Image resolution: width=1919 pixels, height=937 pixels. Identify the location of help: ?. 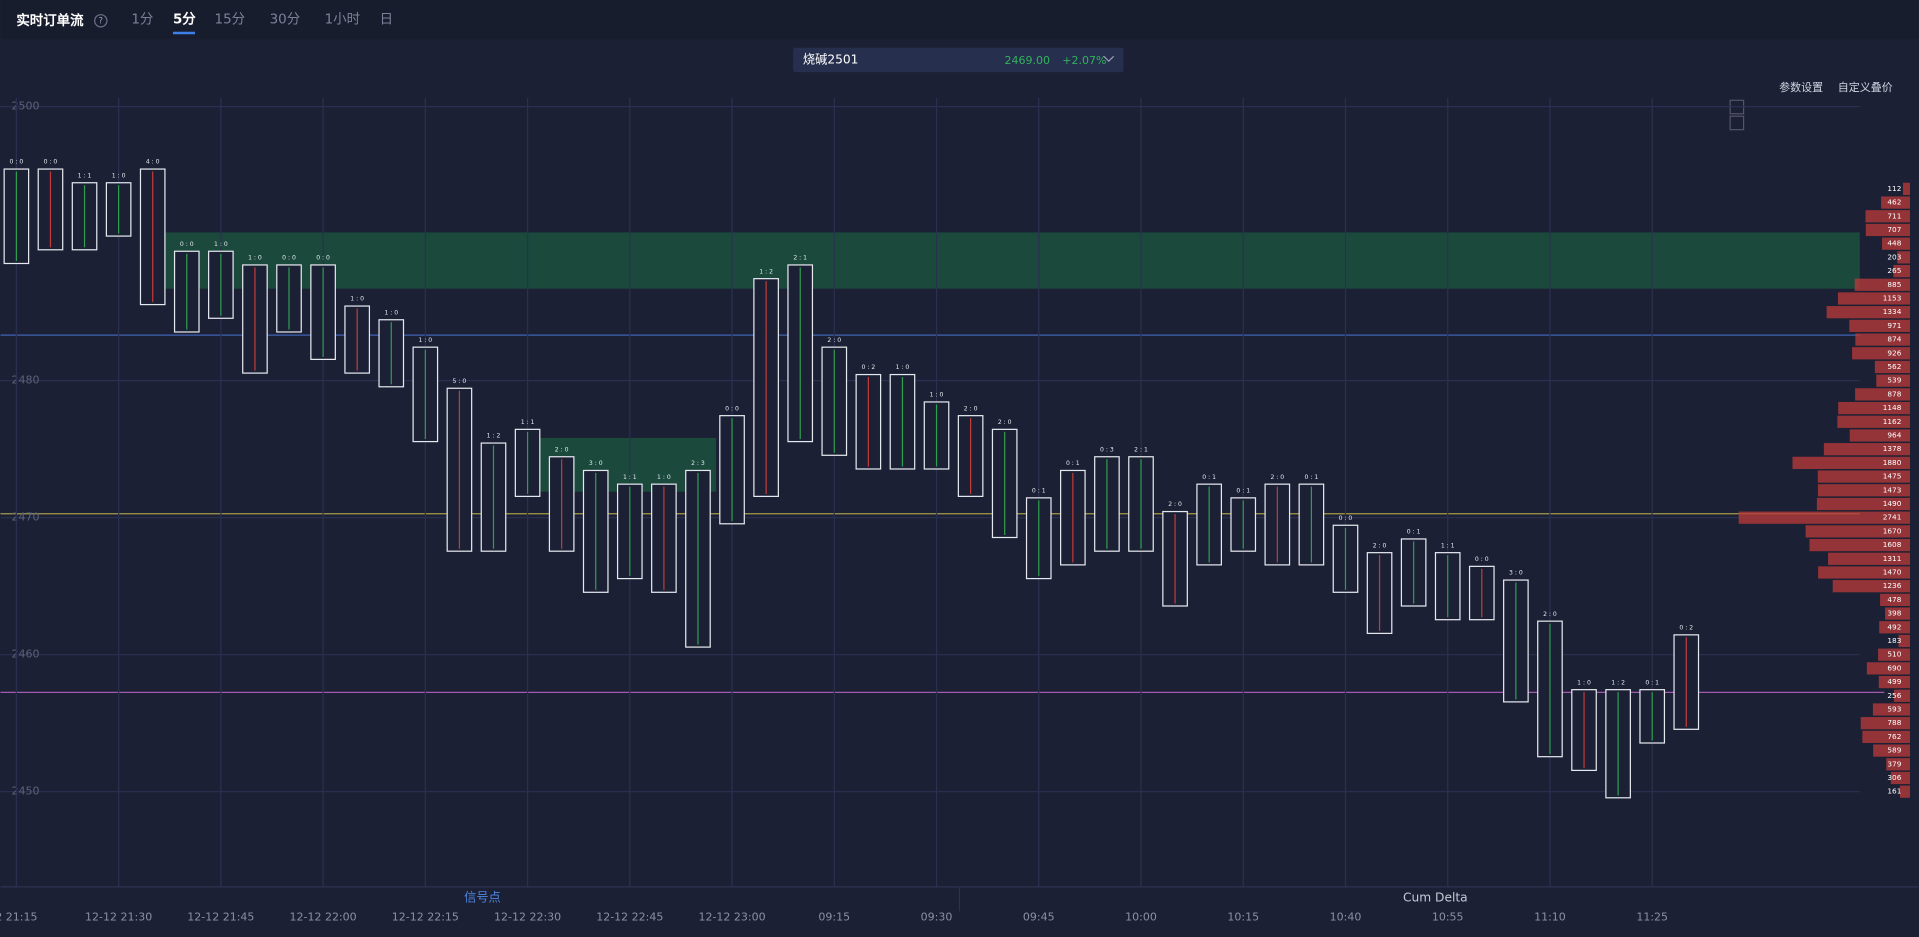
(101, 21).